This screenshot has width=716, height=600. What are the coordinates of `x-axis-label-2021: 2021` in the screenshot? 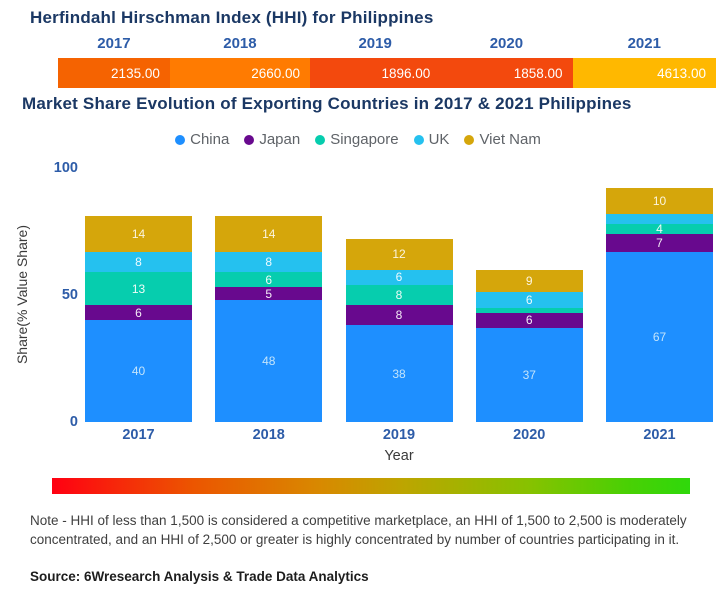 It's located at (659, 435).